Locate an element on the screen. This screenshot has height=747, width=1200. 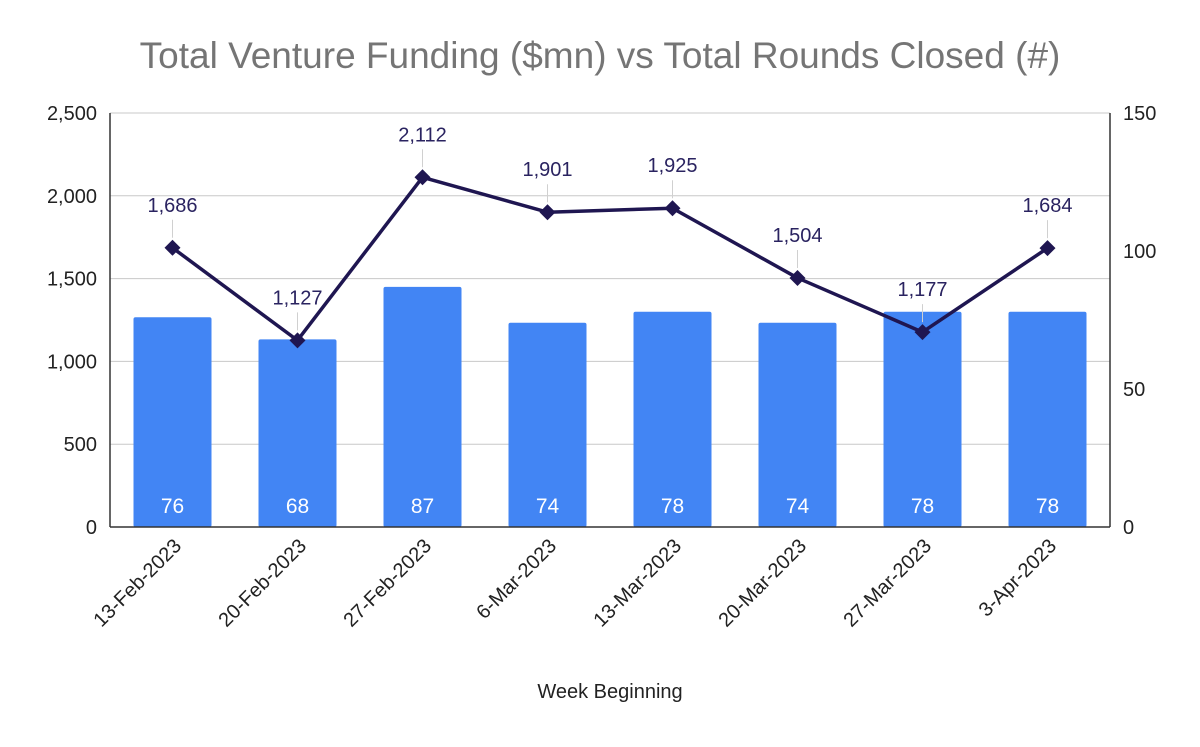
y-left-tick-label: 0 is located at coordinates (91, 528).